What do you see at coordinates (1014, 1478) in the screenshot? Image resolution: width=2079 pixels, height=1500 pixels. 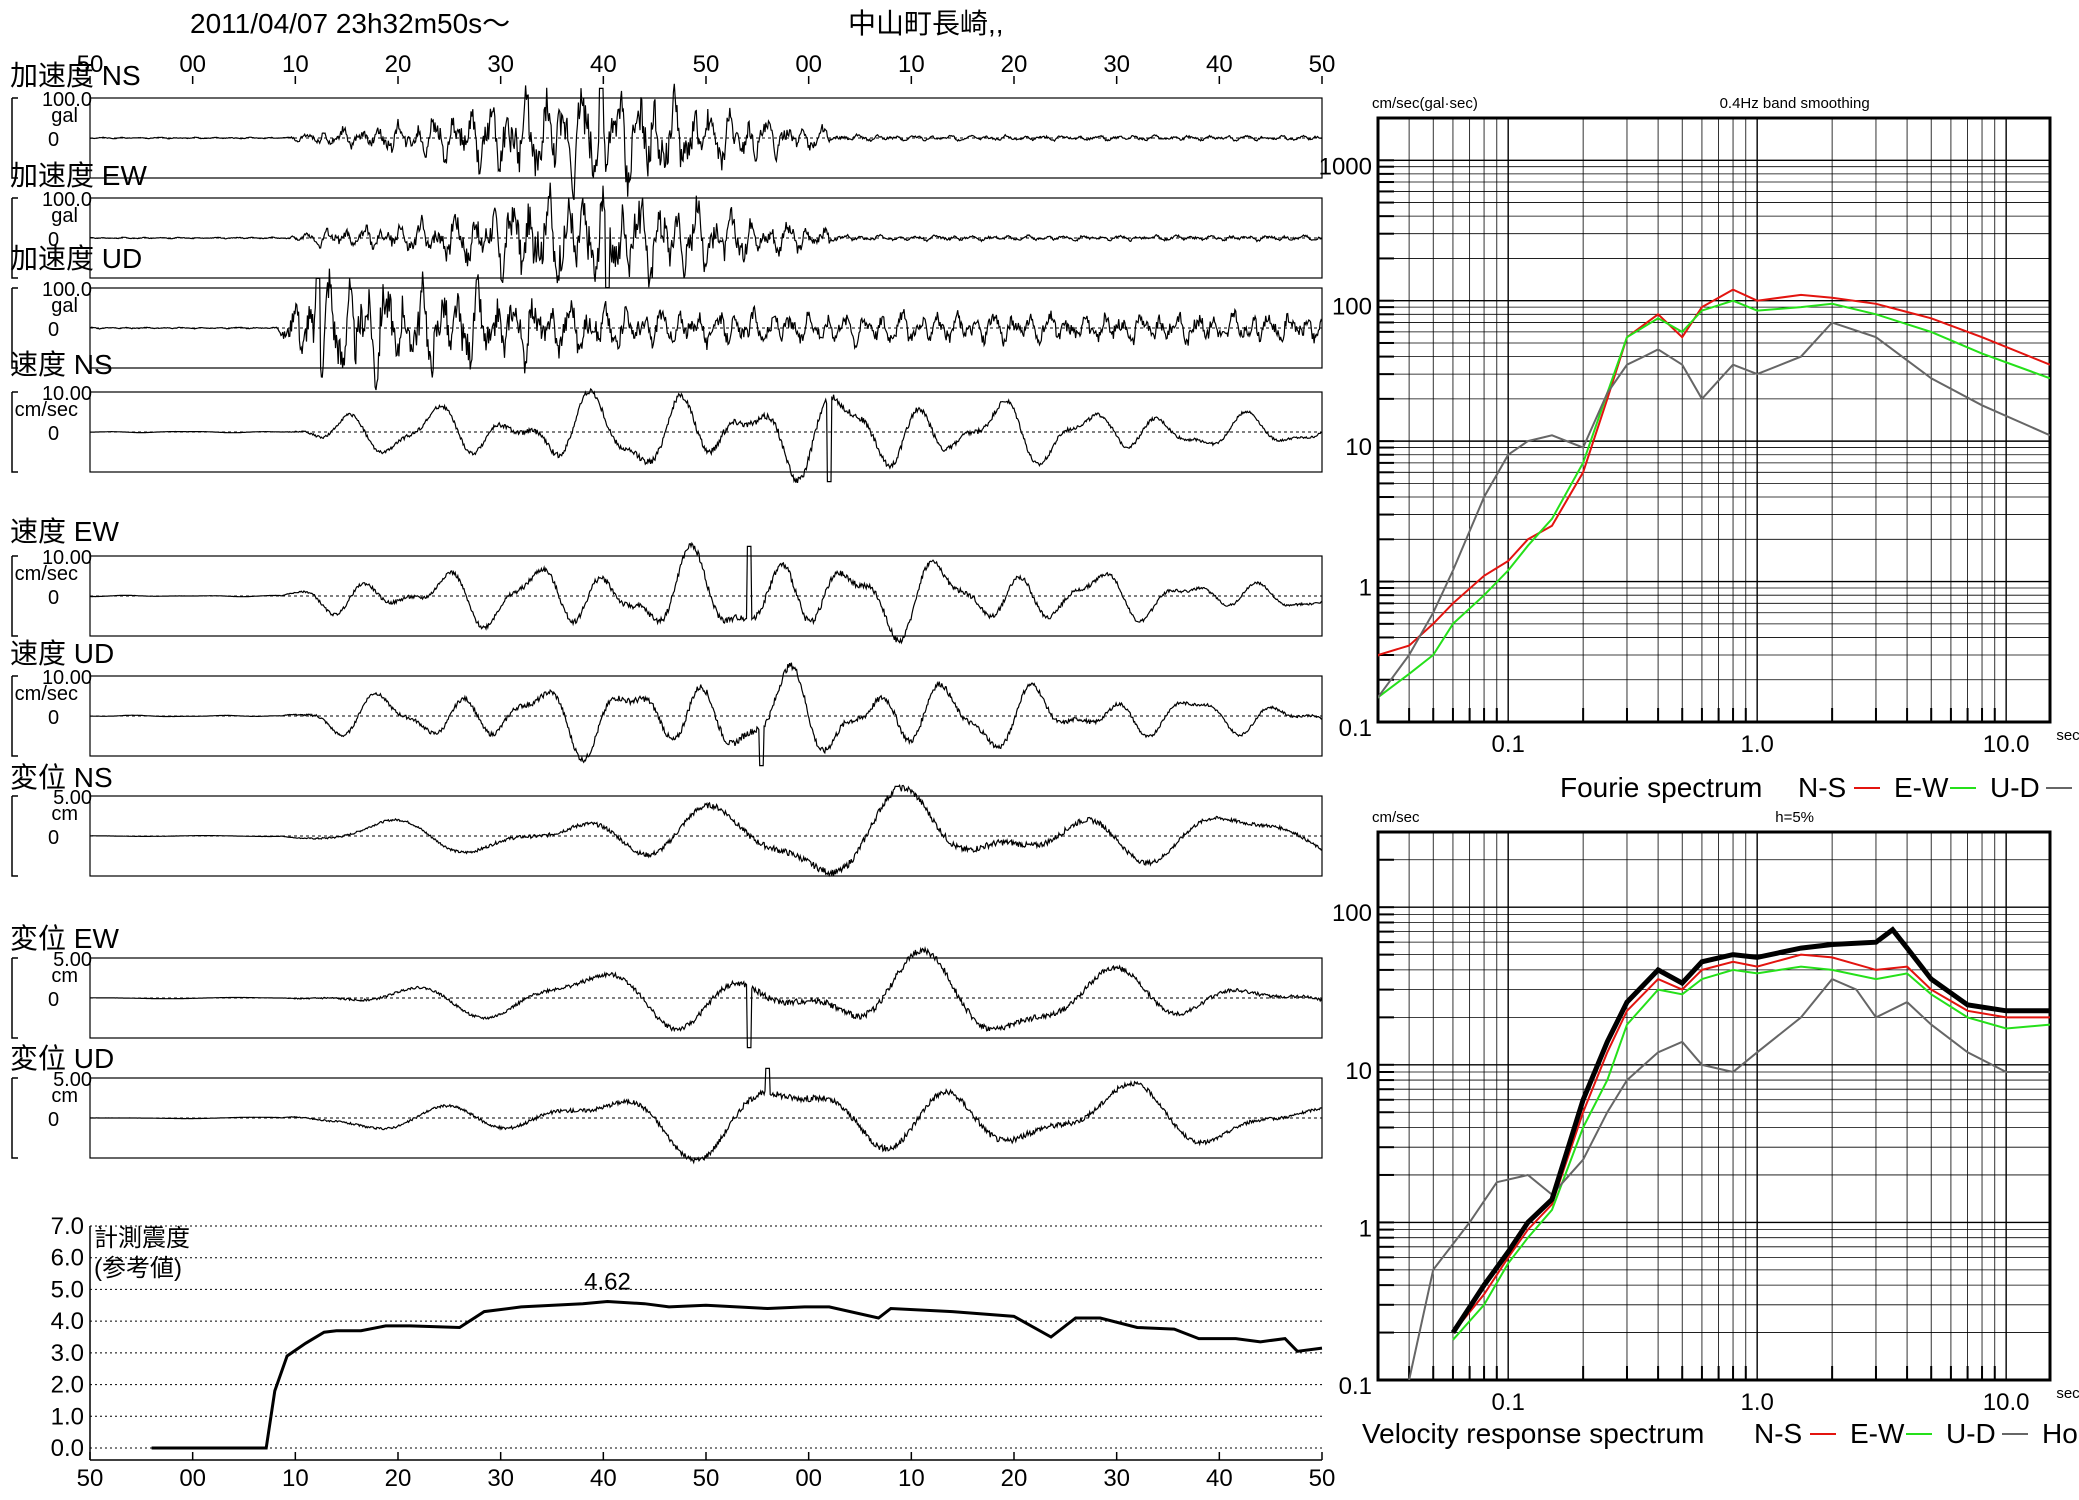 I see `intensity-xtick-label: 20` at bounding box center [1014, 1478].